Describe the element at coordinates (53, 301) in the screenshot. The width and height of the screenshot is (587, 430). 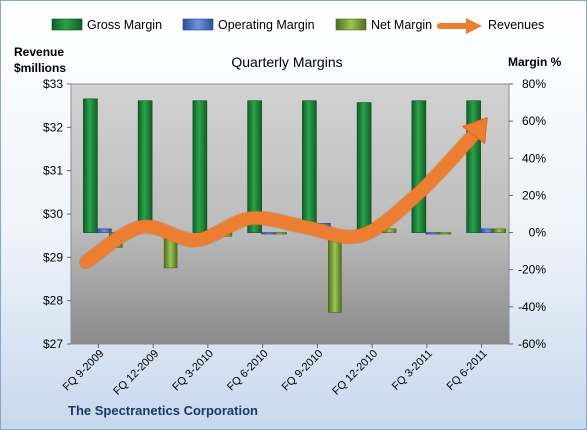
I see `left-tick-label: $28` at that location.